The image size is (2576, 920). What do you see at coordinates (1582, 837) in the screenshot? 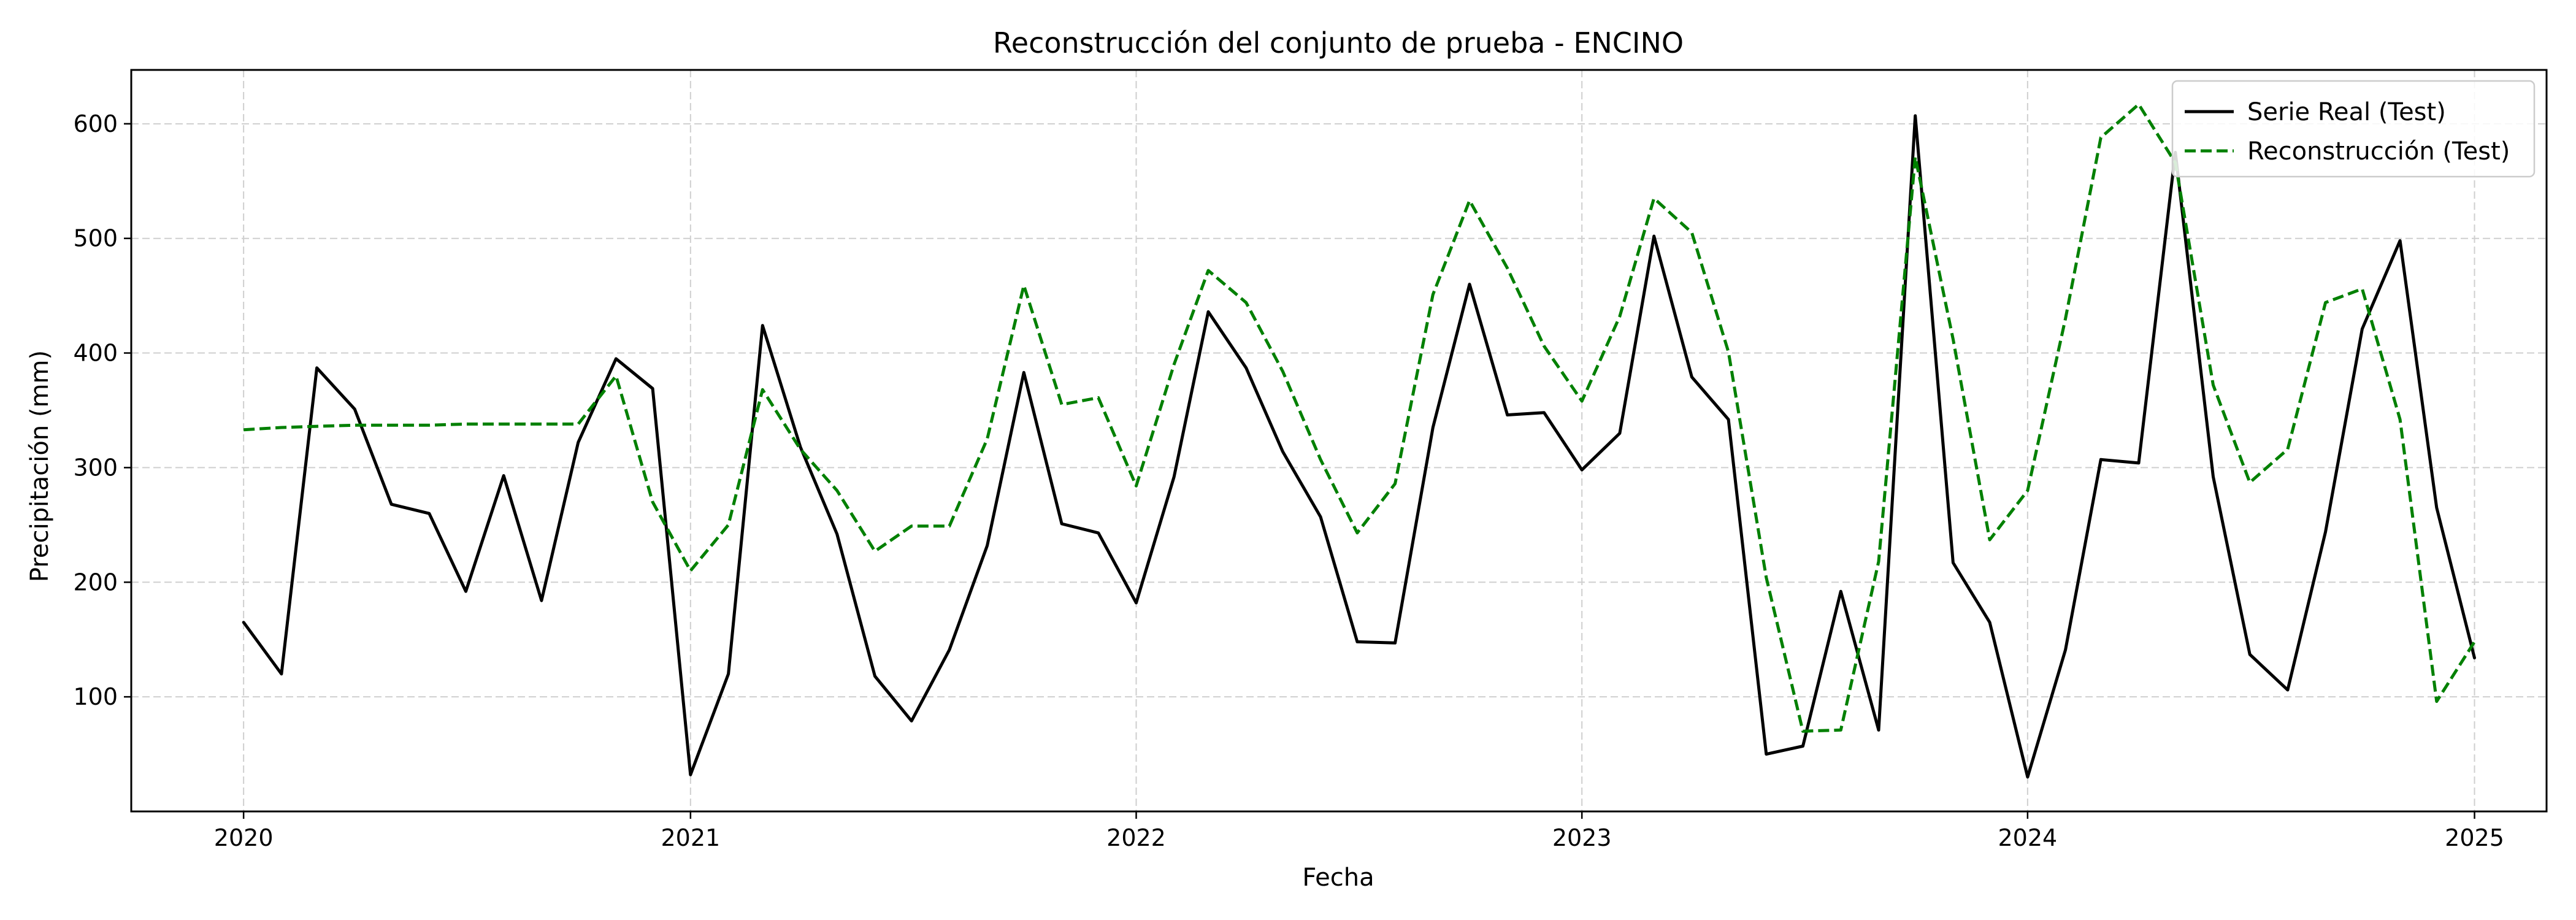
I see `x-tick-label: 2023` at bounding box center [1582, 837].